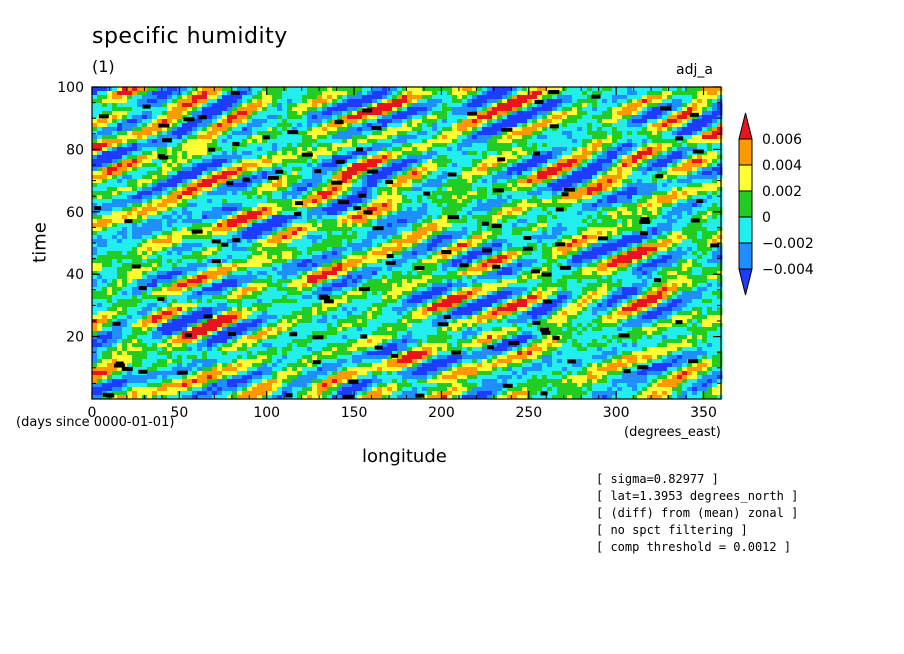 This screenshot has width=904, height=654. Describe the element at coordinates (528, 413) in the screenshot. I see `x-tick-label: 250` at that location.